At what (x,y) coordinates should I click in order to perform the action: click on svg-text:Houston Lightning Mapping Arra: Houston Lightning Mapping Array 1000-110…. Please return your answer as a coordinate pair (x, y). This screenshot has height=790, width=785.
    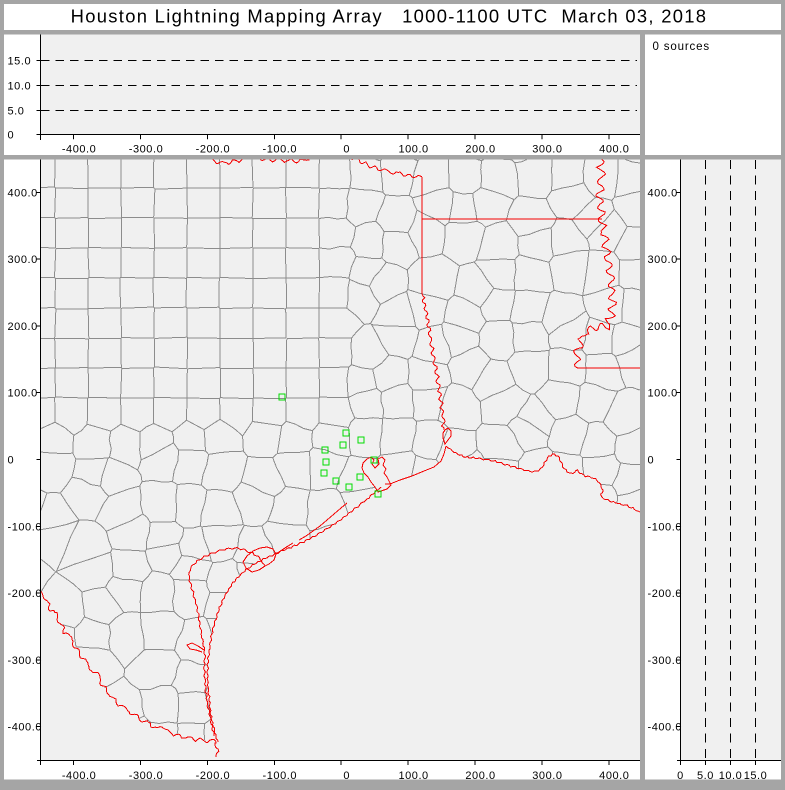
    Looking at the image, I should click on (389, 16).